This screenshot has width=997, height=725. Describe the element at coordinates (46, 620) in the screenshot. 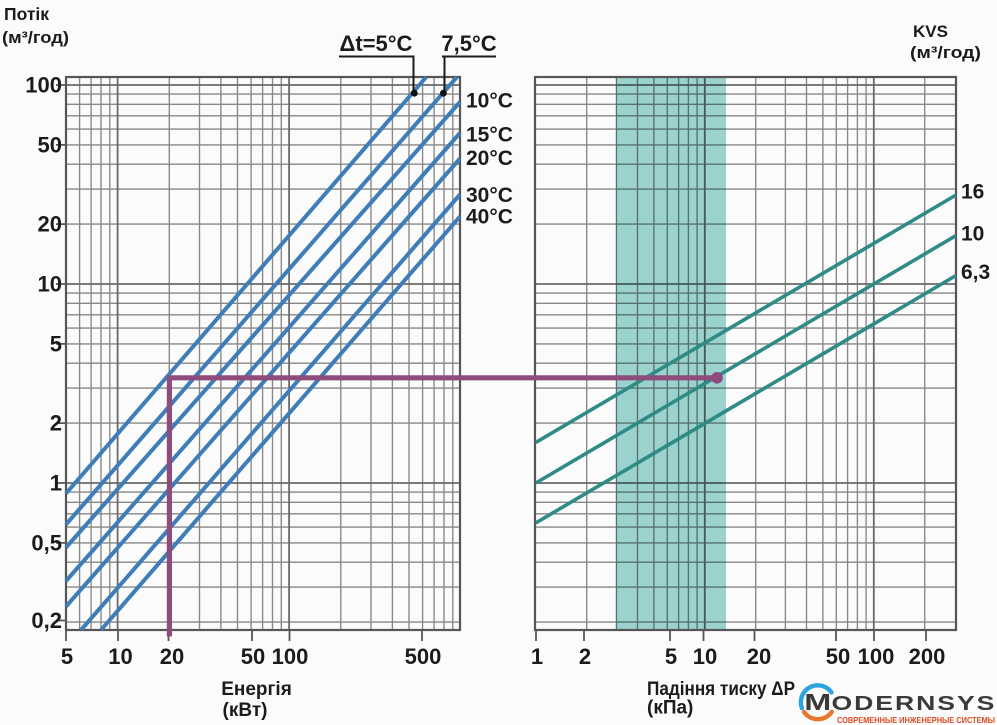

I see `svg-text: 0,2` at that location.